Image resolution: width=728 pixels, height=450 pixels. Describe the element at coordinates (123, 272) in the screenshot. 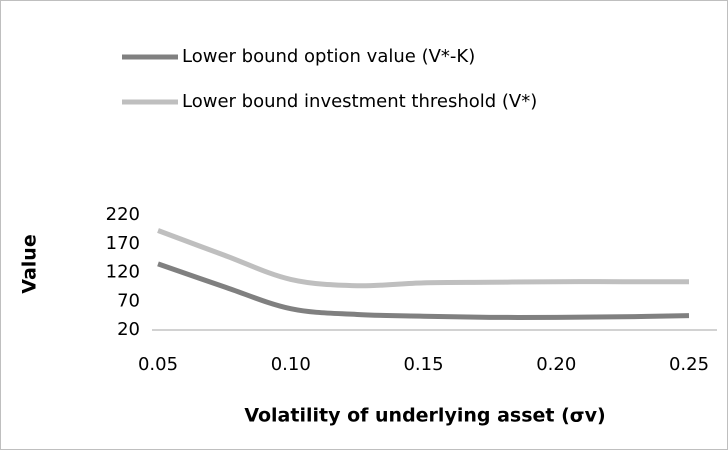

I see `y-tick-label: 120` at that location.